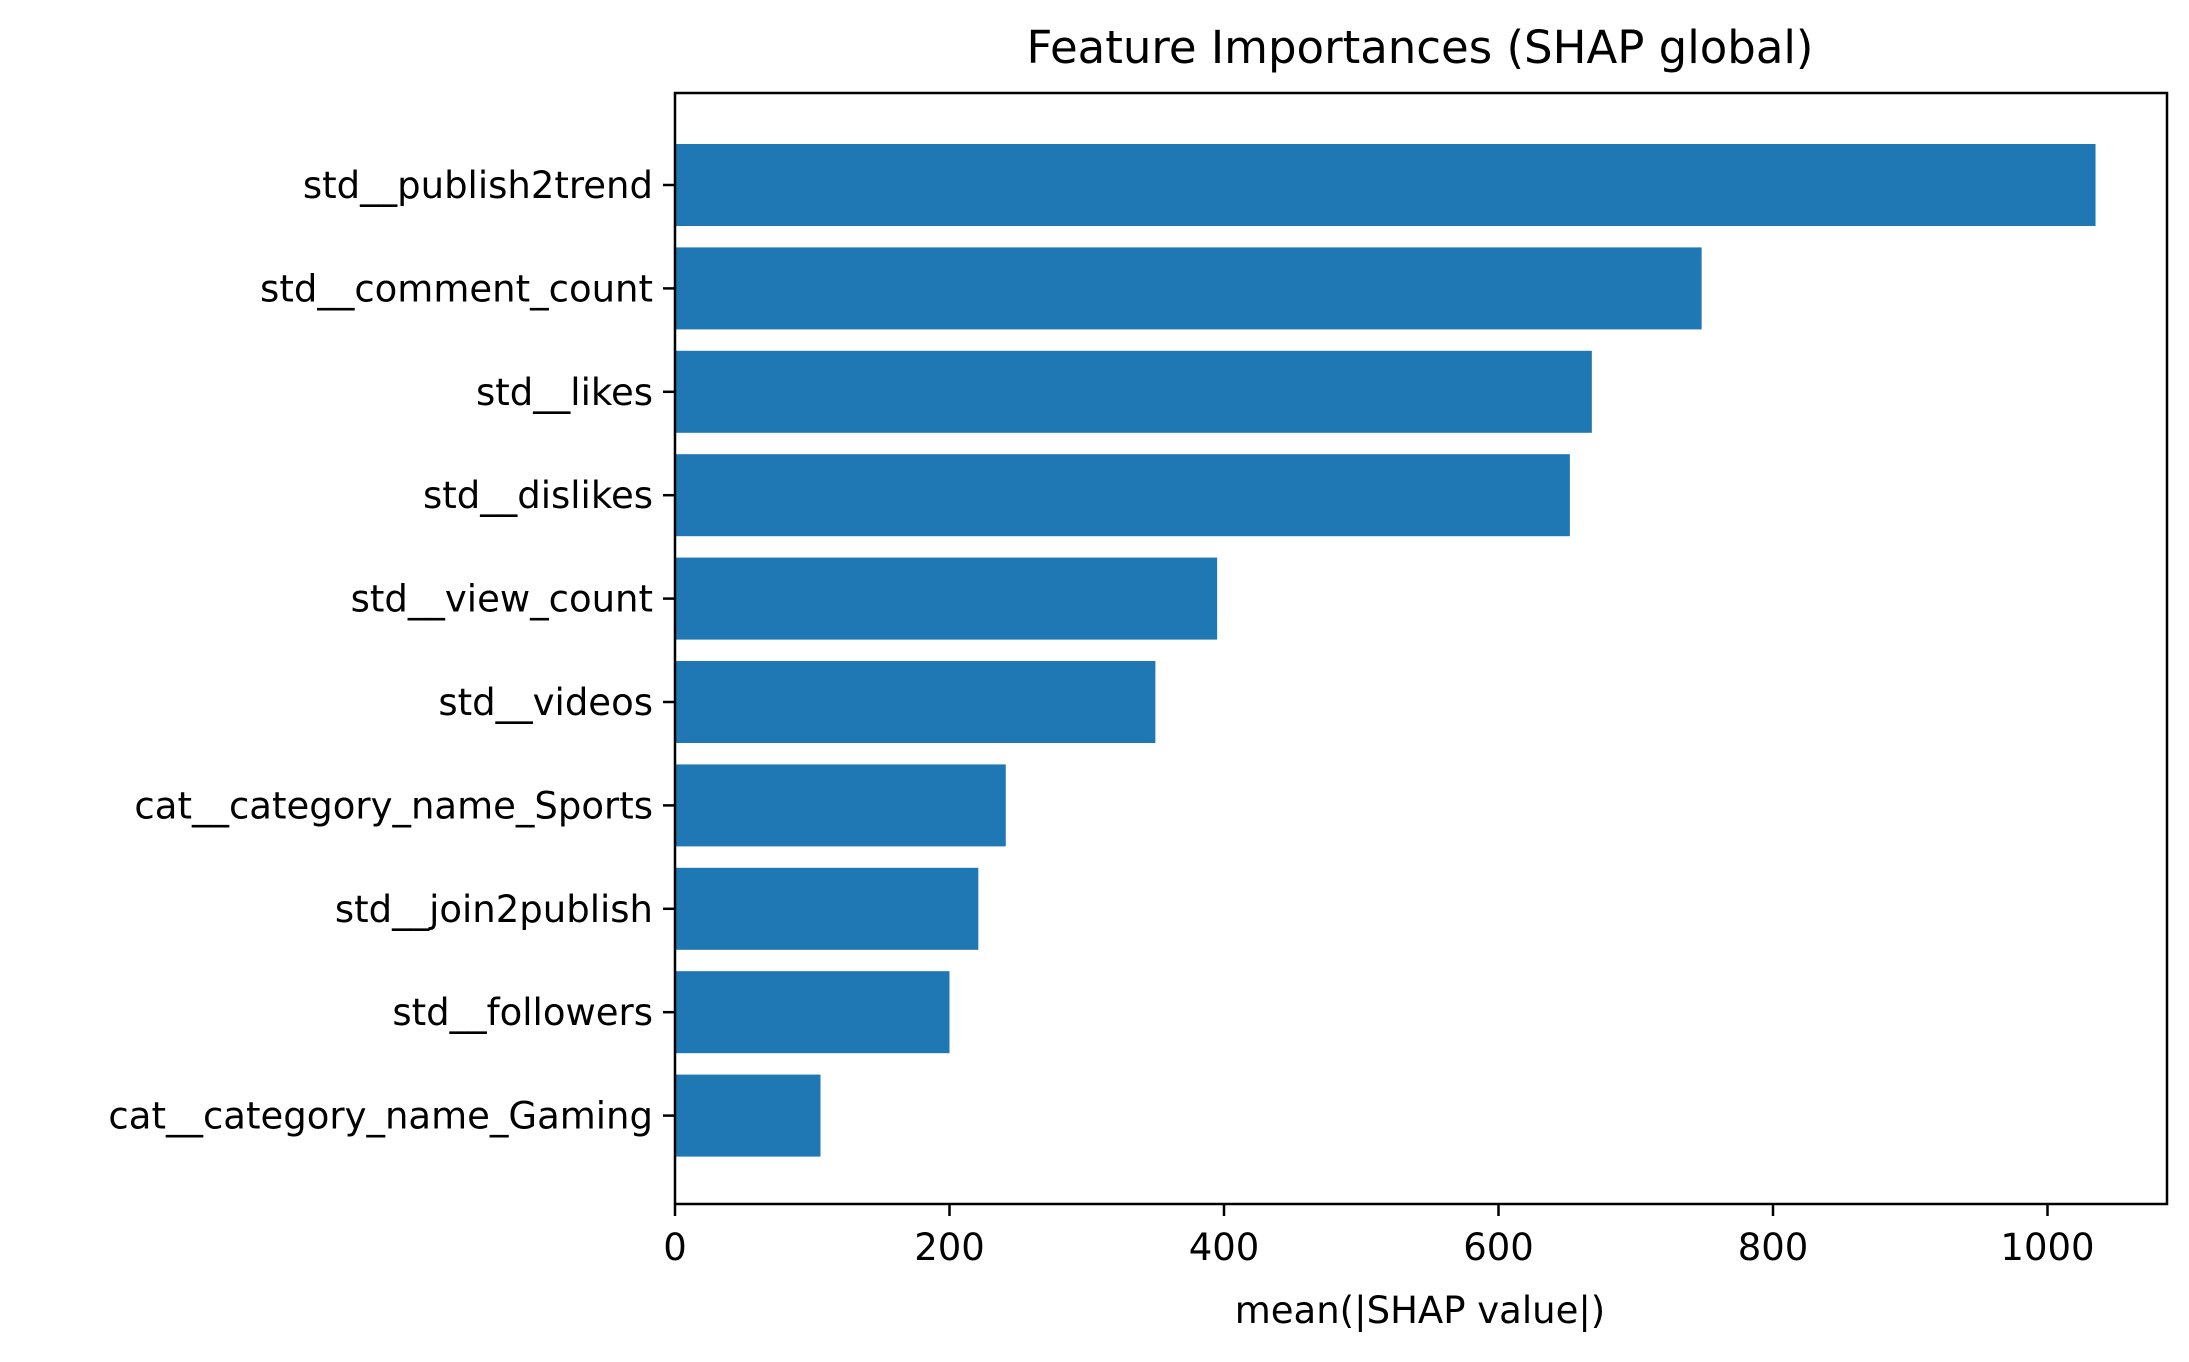 This screenshot has width=2189, height=1362. Describe the element at coordinates (380, 1116) in the screenshot. I see `y-tick-label: cat__category_name_Gaming` at that location.